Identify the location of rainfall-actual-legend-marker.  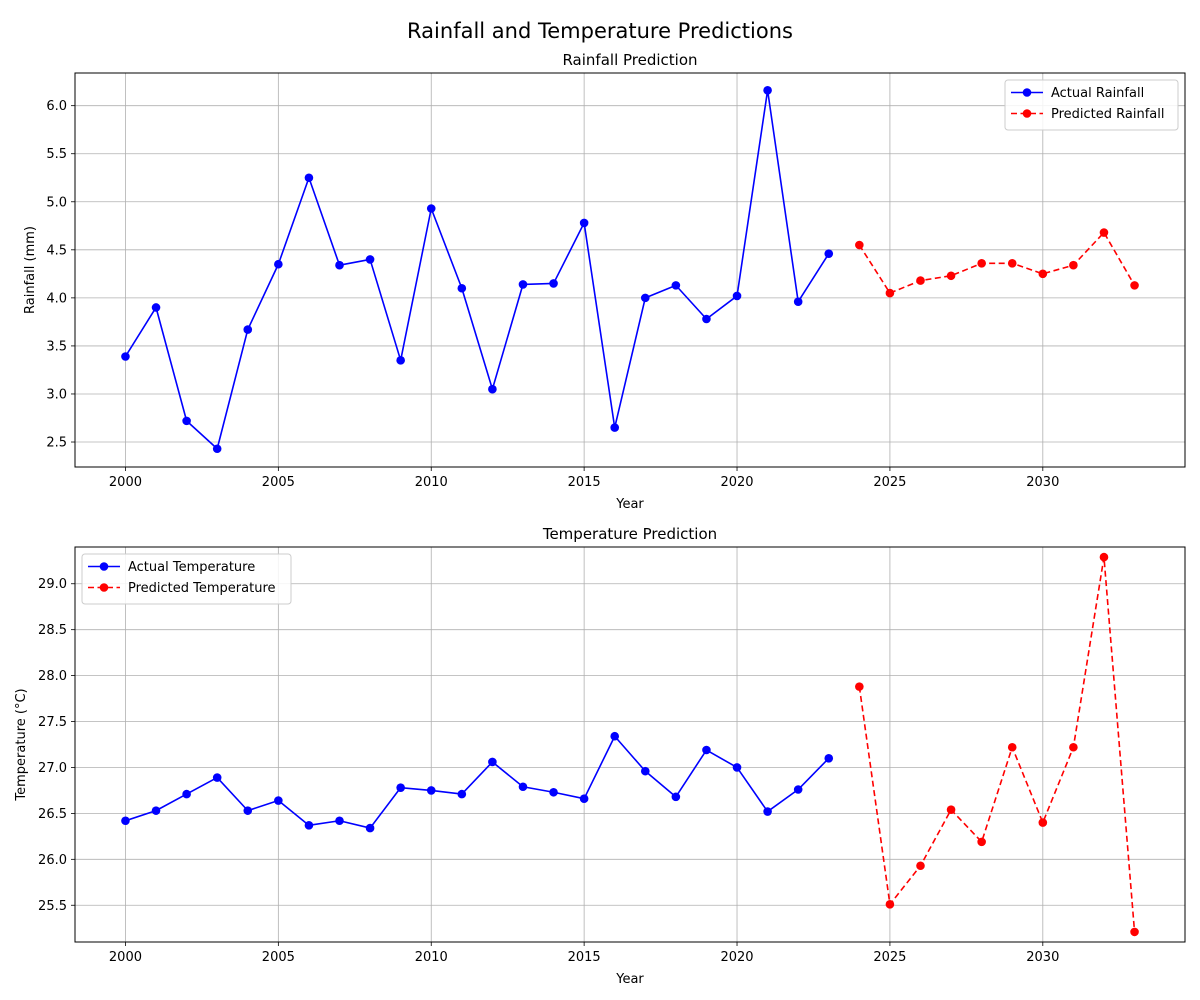
(1027, 92).